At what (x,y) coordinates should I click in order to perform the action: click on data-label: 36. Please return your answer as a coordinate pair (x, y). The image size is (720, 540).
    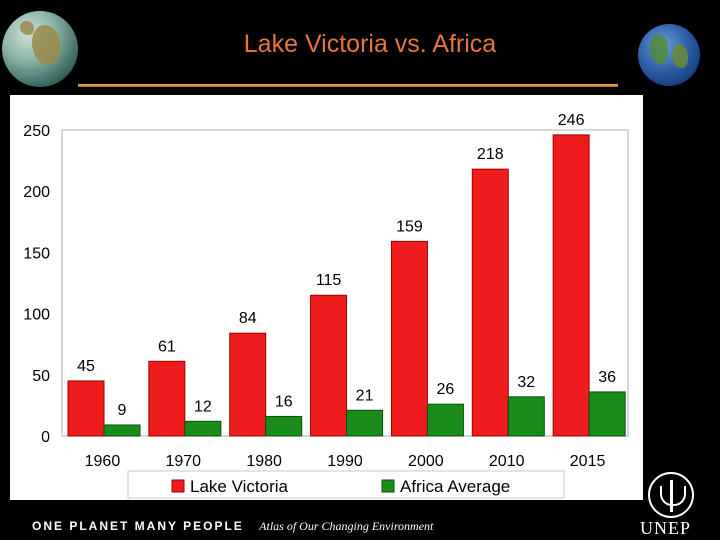
    Looking at the image, I should click on (607, 377).